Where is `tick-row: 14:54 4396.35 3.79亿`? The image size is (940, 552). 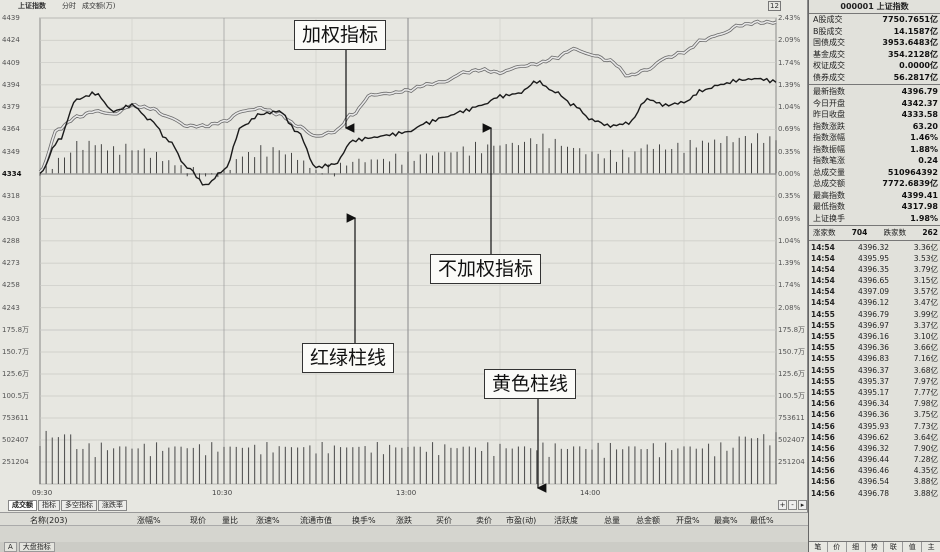
tick-row: 14:54 4396.35 3.79亿 is located at coordinates (874, 269).